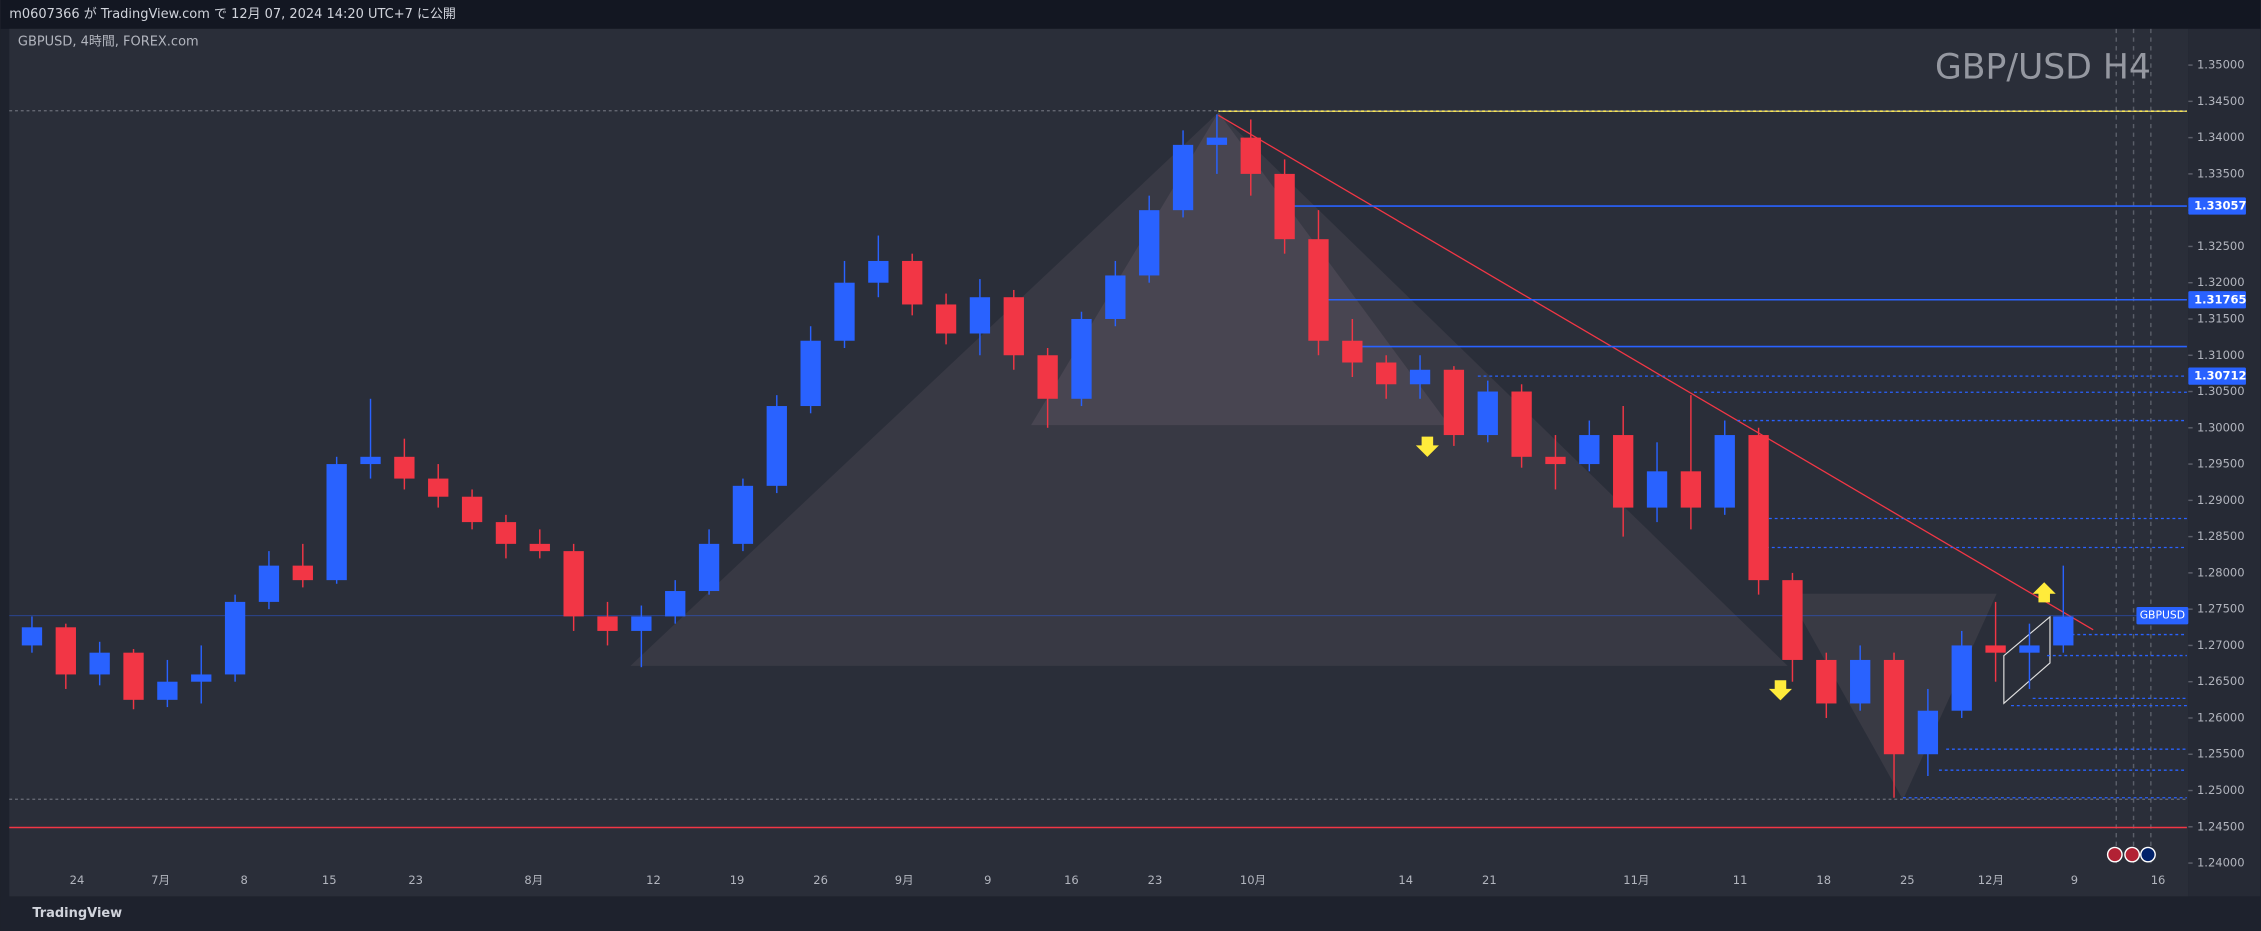 Image resolution: width=2261 pixels, height=931 pixels. What do you see at coordinates (1130, 913) in the screenshot?
I see `footer` at bounding box center [1130, 913].